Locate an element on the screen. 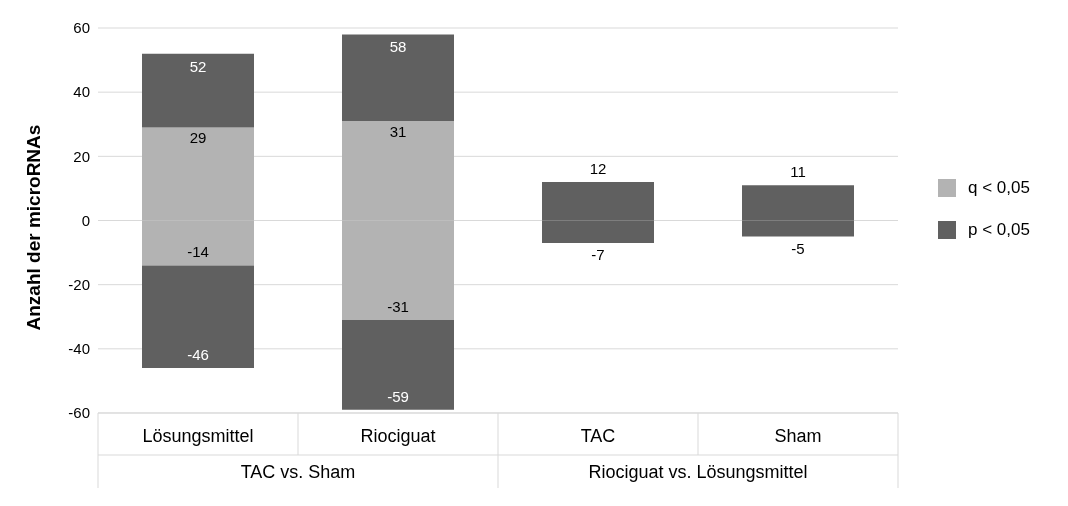 The image size is (1068, 506). legend-label: p < 0,05 is located at coordinates (999, 230).